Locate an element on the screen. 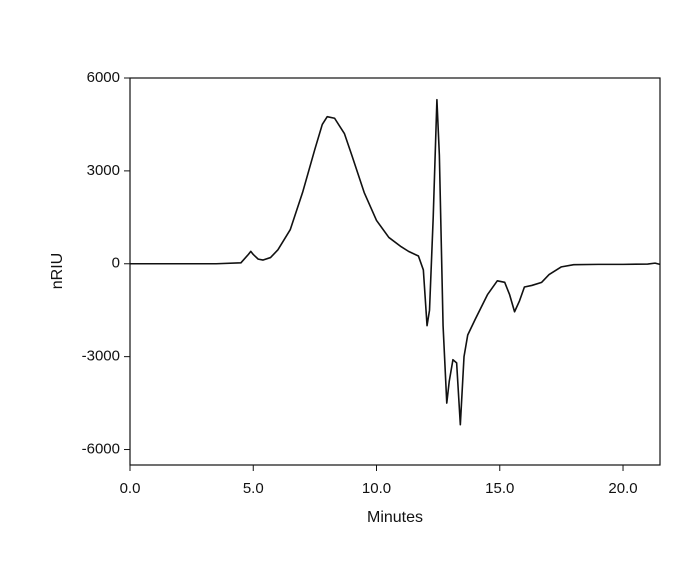  y-tick-label: 6000 is located at coordinates (103, 77).